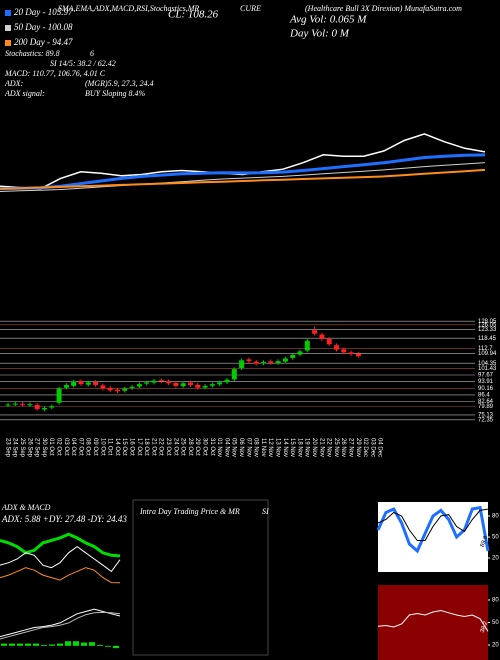 Image resolution: width=500 pixels, height=660 pixels. Describe the element at coordinates (175, 447) in the screenshot. I see `x-tick-label: 24 Oct` at that location.